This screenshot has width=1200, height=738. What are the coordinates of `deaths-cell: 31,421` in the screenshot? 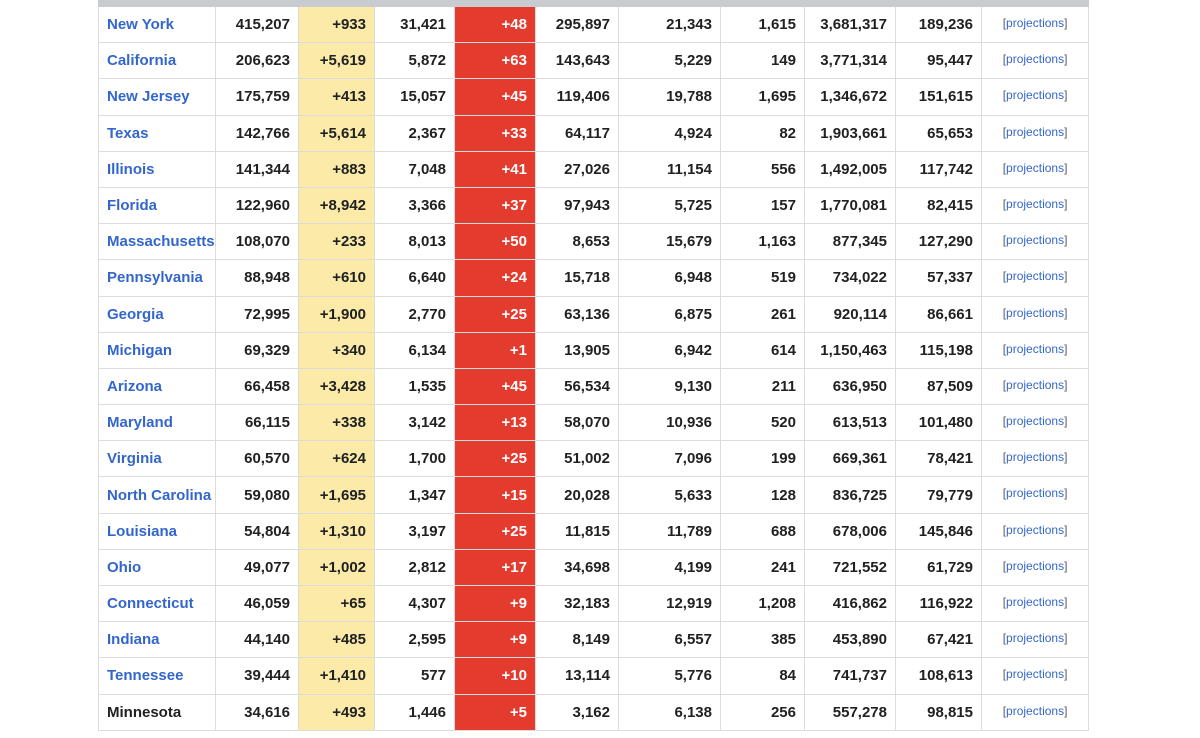 It's located at (414, 24).